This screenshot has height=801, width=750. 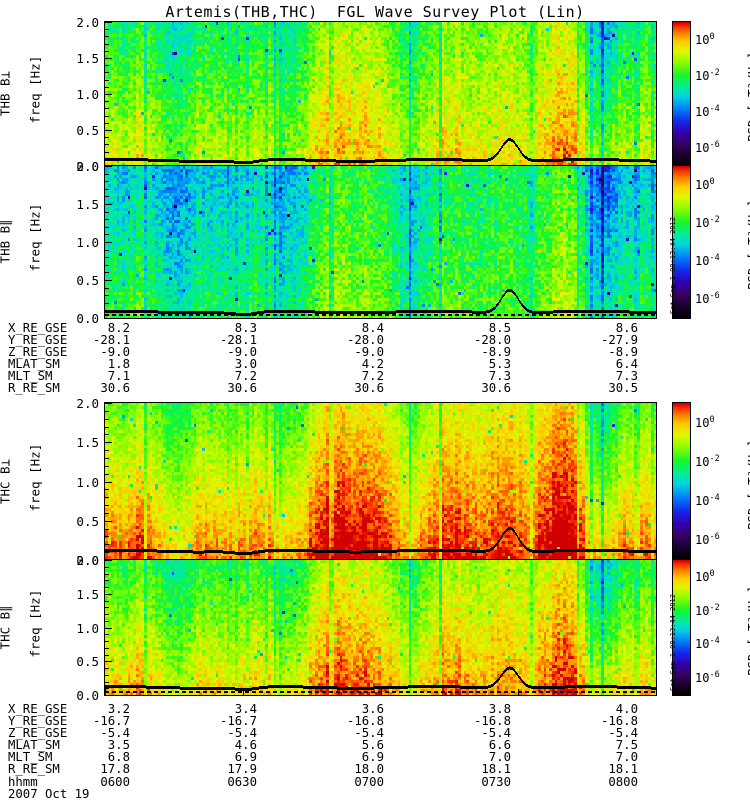 What do you see at coordinates (87, 482) in the screenshot?
I see `ytick-label-thc-bperp-2: 1.0` at bounding box center [87, 482].